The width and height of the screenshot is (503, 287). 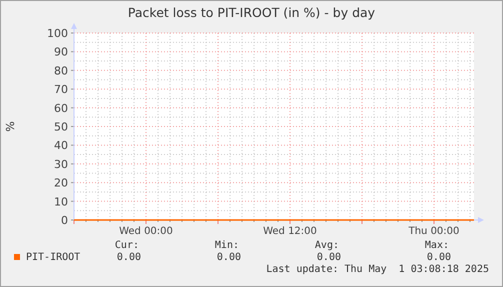 What do you see at coordinates (61, 164) in the screenshot?
I see `y-tick-label: 30` at bounding box center [61, 164].